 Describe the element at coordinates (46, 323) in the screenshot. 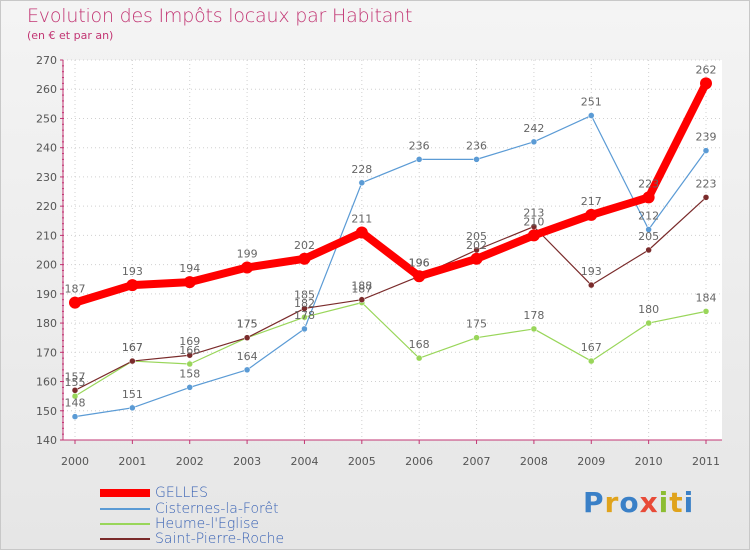

I see `y-tick-label: 180` at that location.